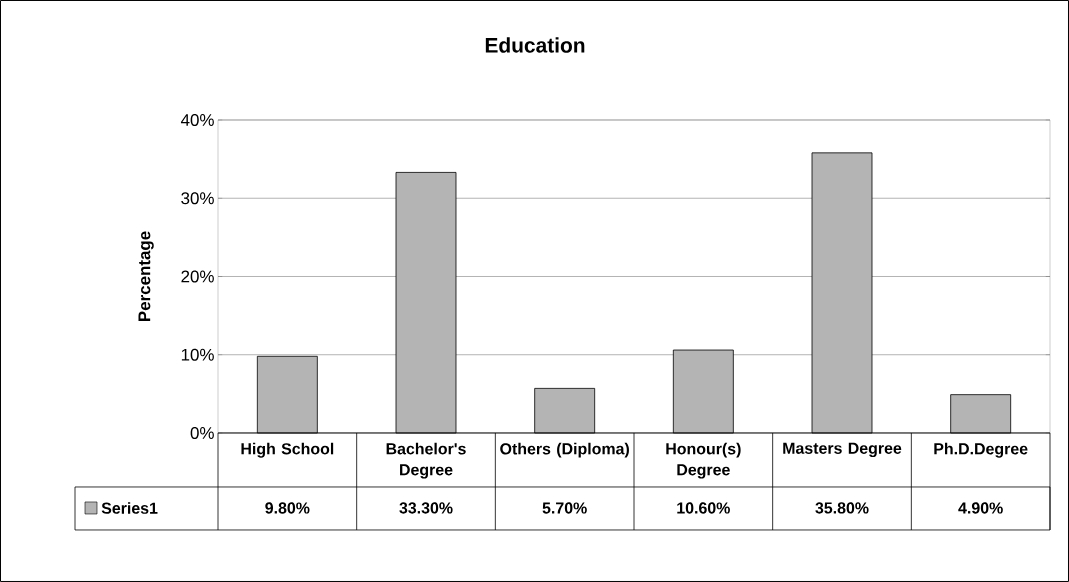  What do you see at coordinates (703, 508) in the screenshot?
I see `data-label: 10.60%` at bounding box center [703, 508].